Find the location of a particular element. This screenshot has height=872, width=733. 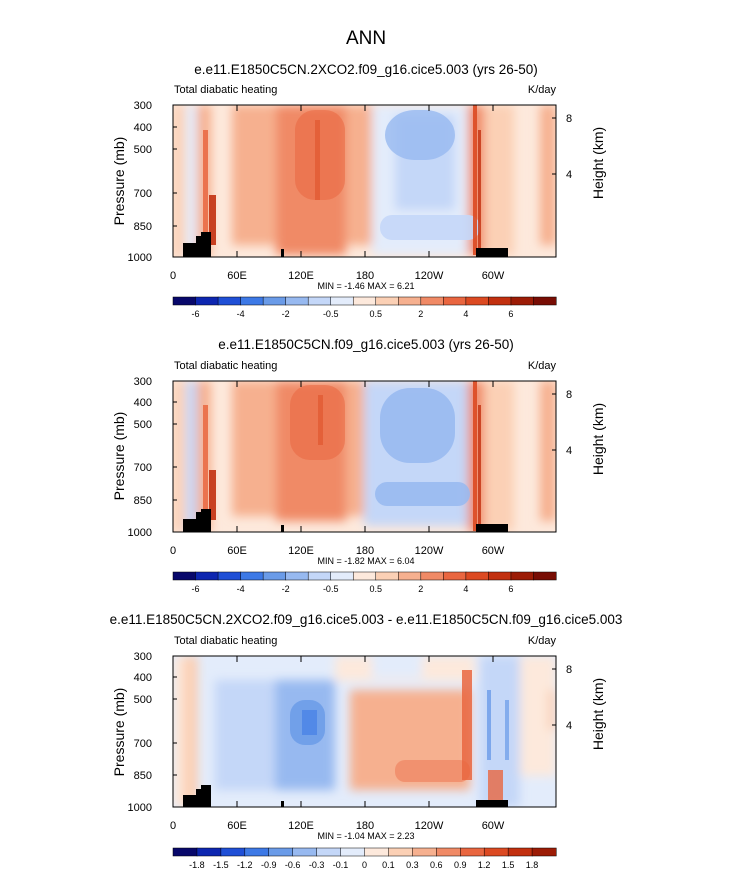

heatmap-field is located at coordinates (364, 731).